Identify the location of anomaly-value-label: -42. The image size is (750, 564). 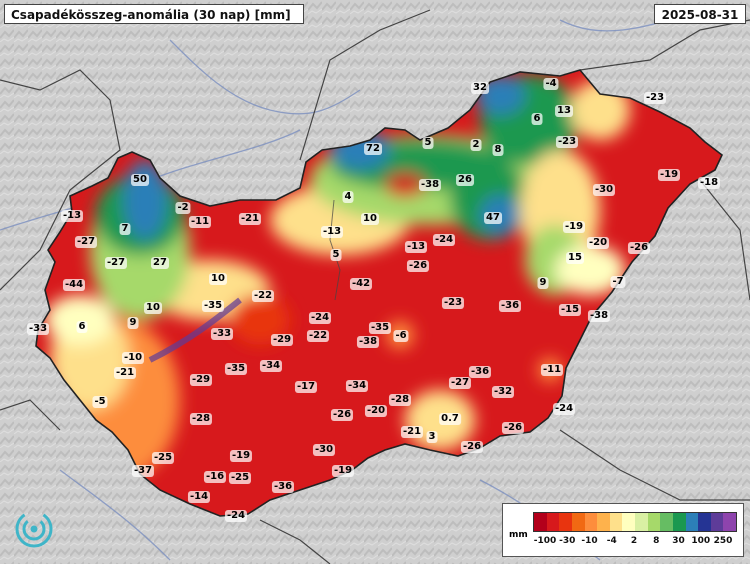
(361, 284).